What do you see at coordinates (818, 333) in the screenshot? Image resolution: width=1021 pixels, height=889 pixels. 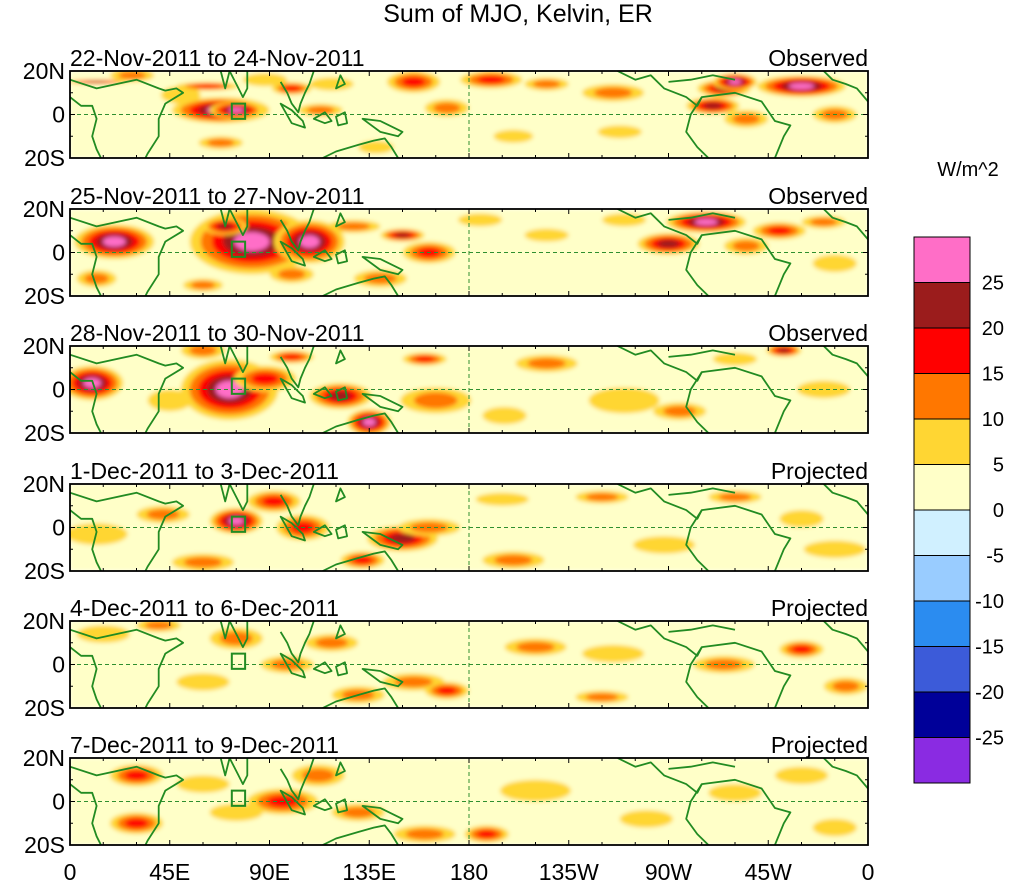 I see `panel-status-label: Observed` at bounding box center [818, 333].